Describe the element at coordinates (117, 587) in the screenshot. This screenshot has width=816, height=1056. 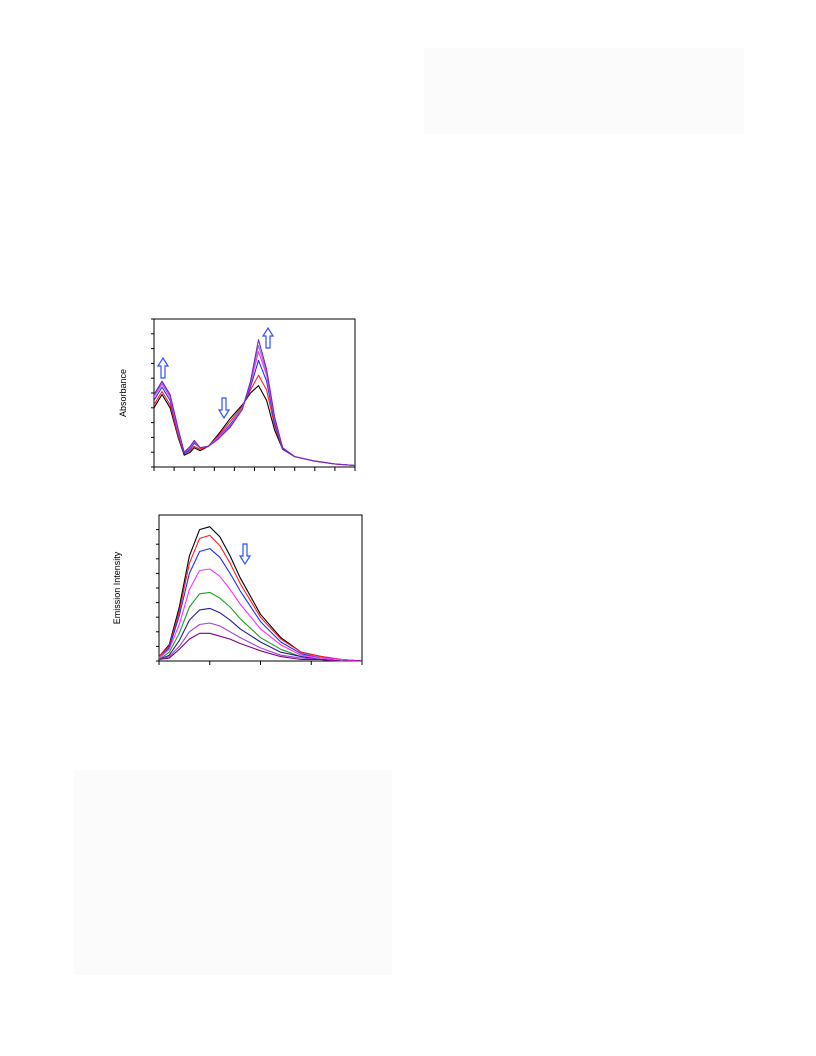
I see `y-axis-label: Emission Intensity` at that location.